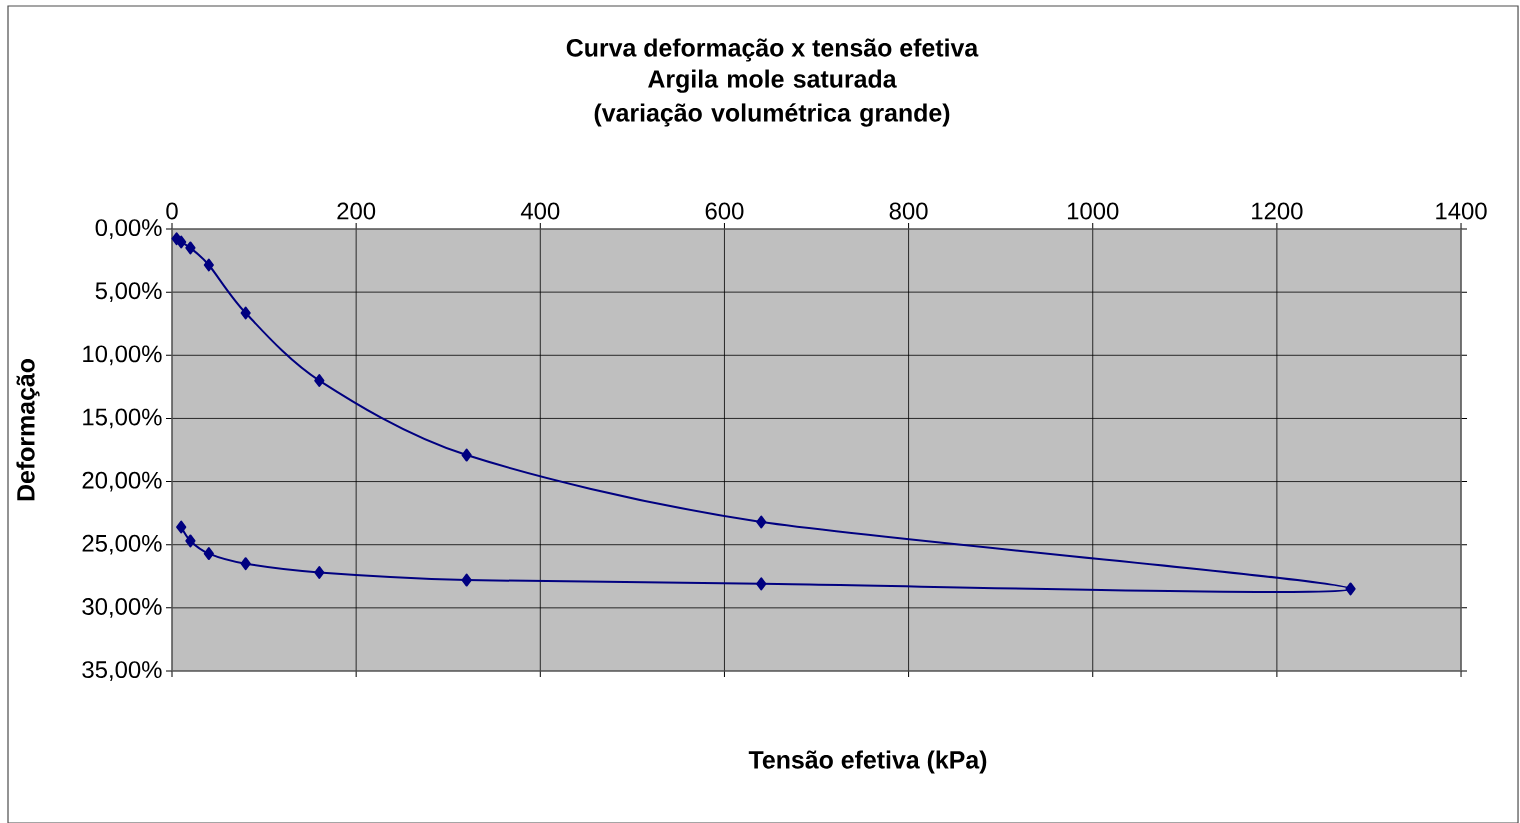 Image resolution: width=1520 pixels, height=823 pixels. Describe the element at coordinates (867, 762) in the screenshot. I see `x-axis-title: Tensão efetiva (kPa)` at that location.